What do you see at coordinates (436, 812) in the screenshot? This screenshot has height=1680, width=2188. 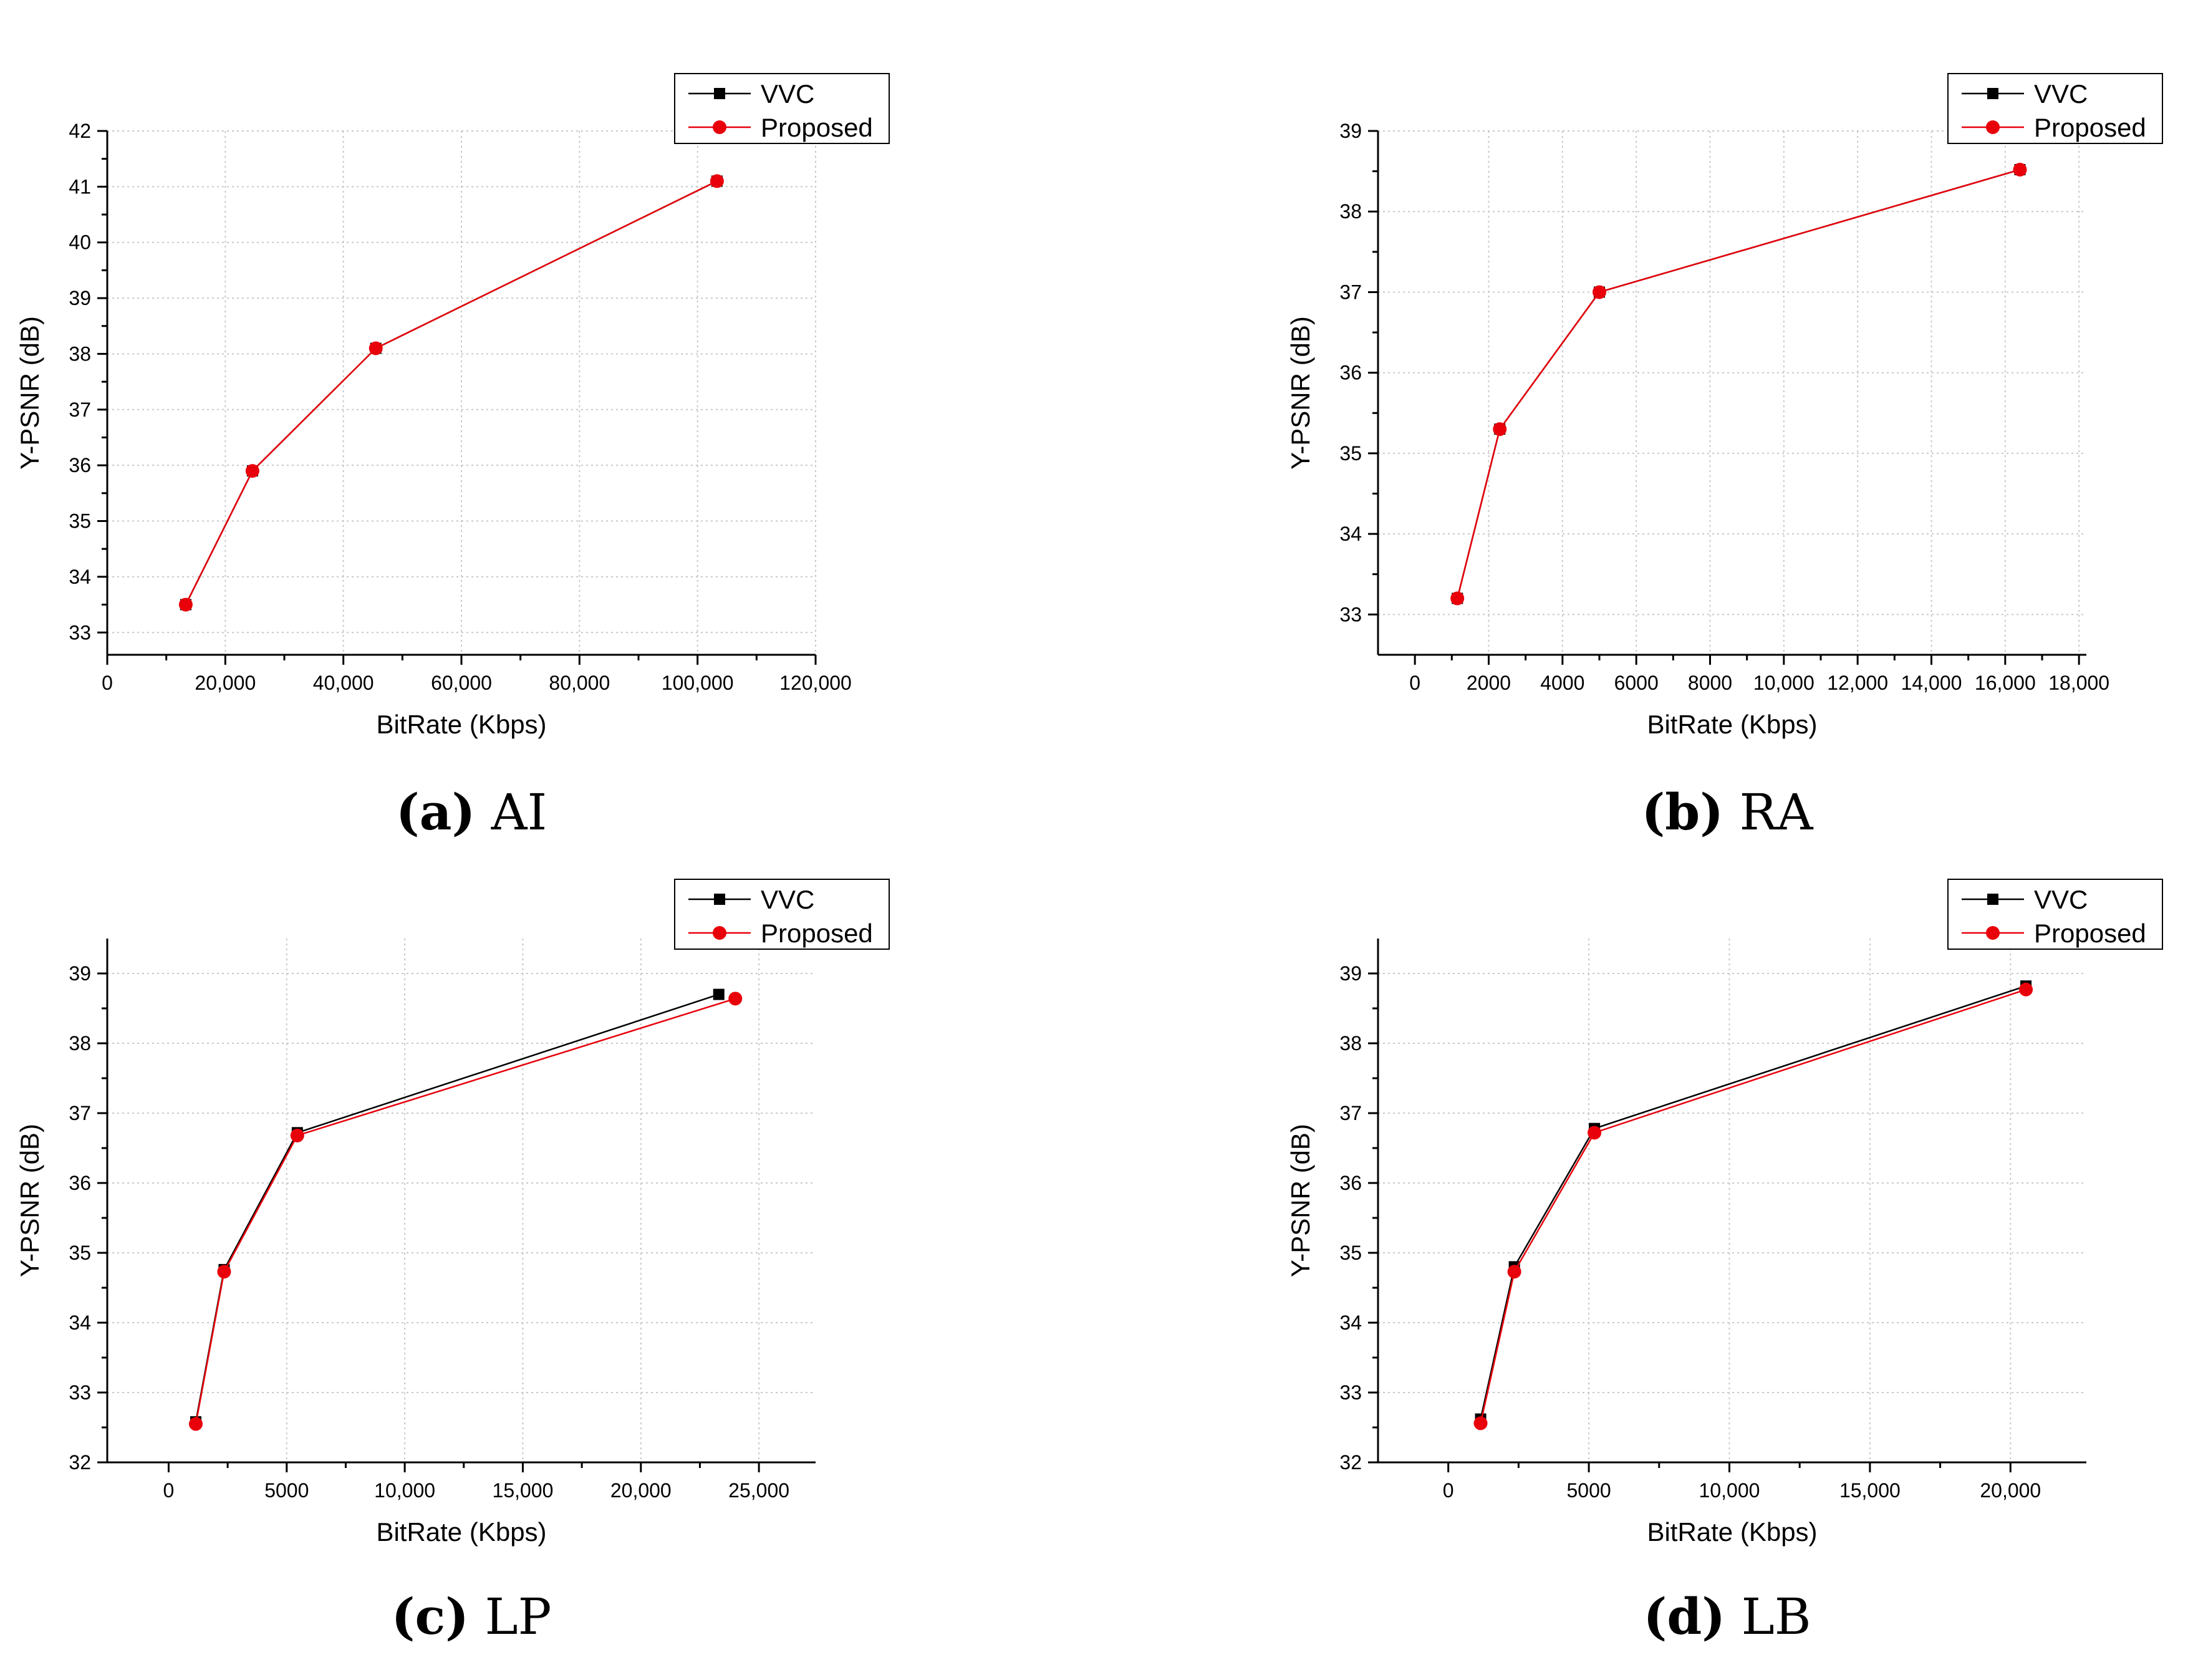 I see `caption-label: (a)` at bounding box center [436, 812].